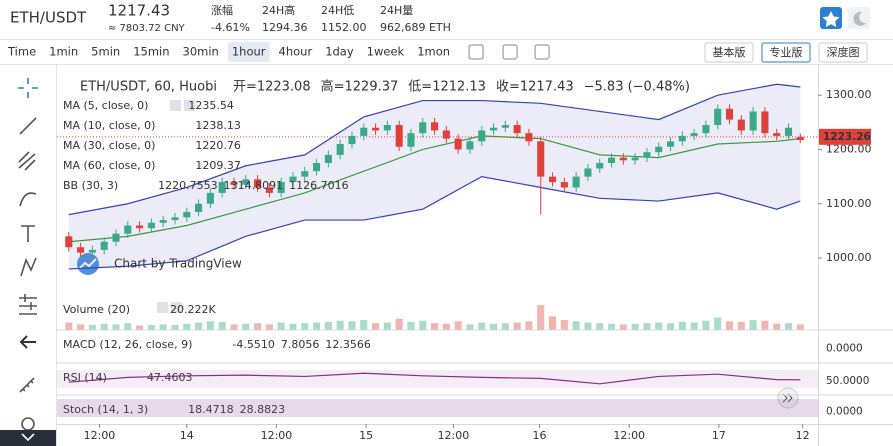 This screenshot has width=893, height=446. What do you see at coordinates (170, 377) in the screenshot?
I see `legend-value: 47.4603` at bounding box center [170, 377].